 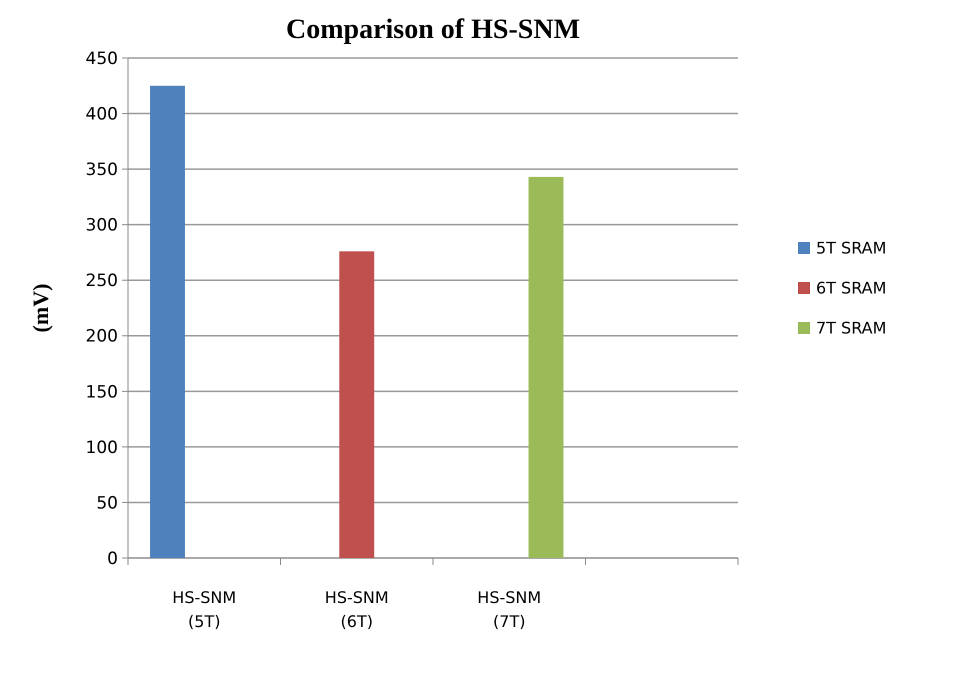 What do you see at coordinates (112, 558) in the screenshot?
I see `y-tick-label: 0` at bounding box center [112, 558].